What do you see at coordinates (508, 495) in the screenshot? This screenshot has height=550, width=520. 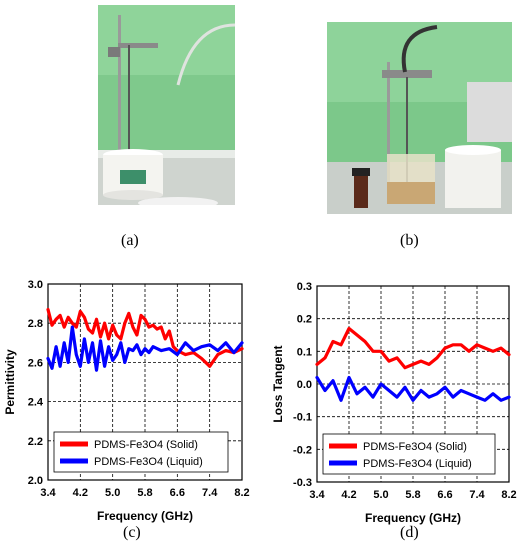 I see `loss-tangent-xtick-label: 8.2` at bounding box center [508, 495].